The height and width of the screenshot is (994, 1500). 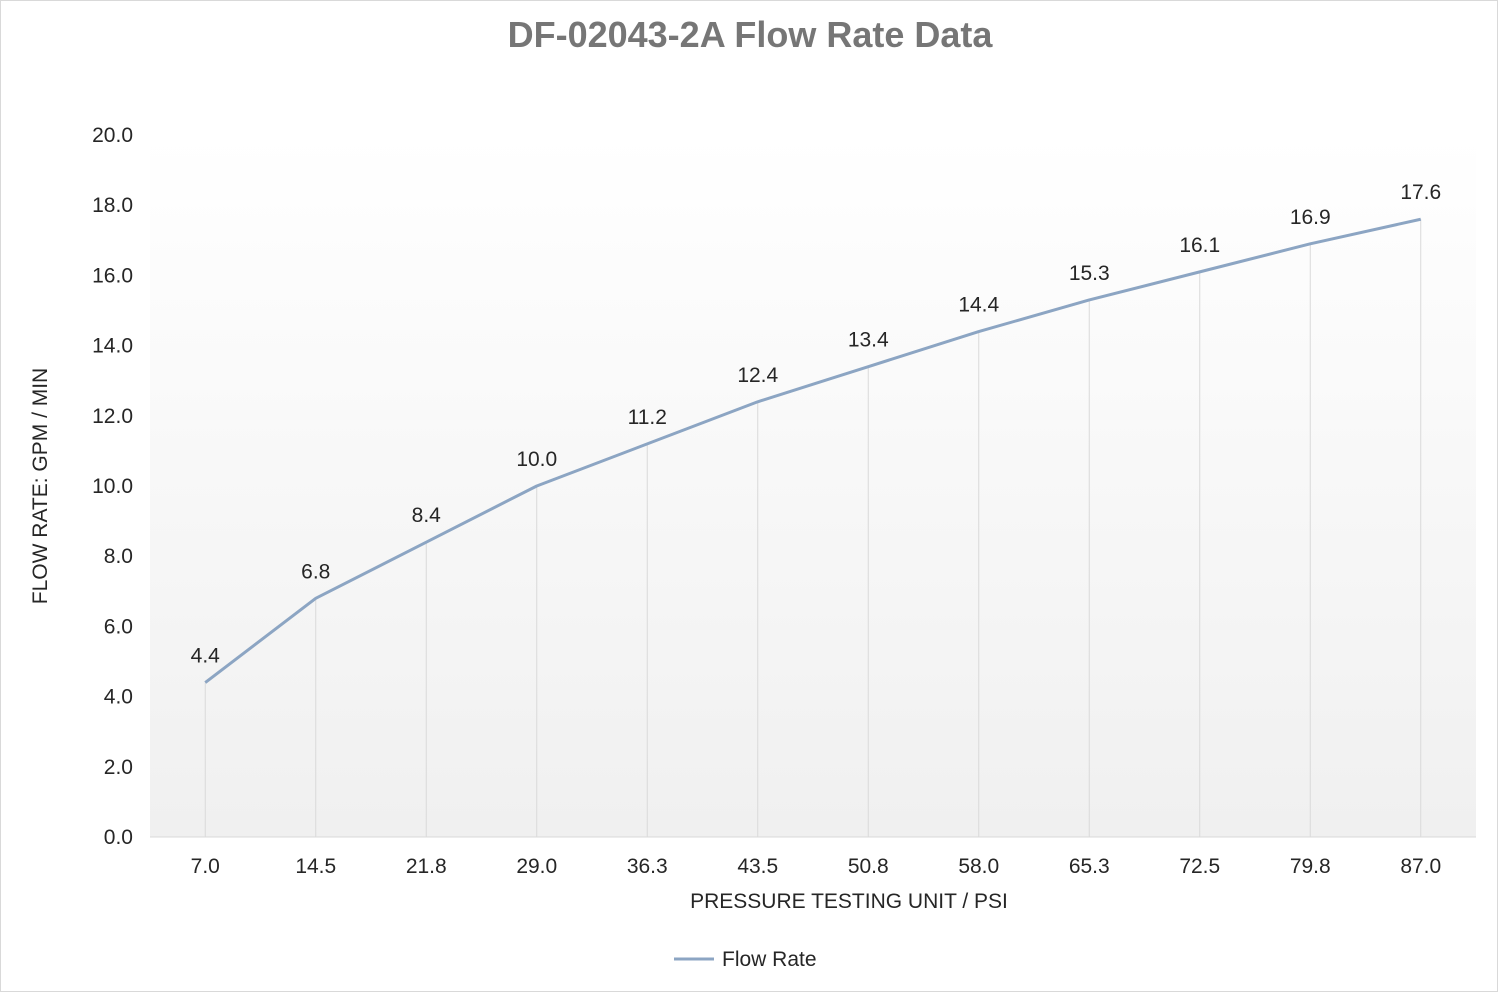 What do you see at coordinates (647, 417) in the screenshot?
I see `data-label: 11.2` at bounding box center [647, 417].